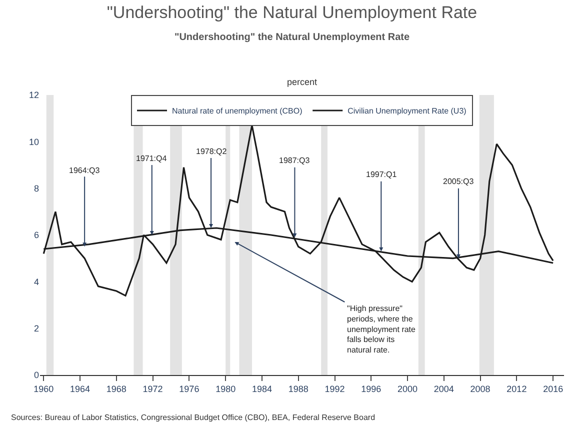 The width and height of the screenshot is (584, 445). Describe the element at coordinates (381, 329) in the screenshot. I see `annotation: "High pressure" periods, where the unemployment rate falls below its natural rate.` at that location.